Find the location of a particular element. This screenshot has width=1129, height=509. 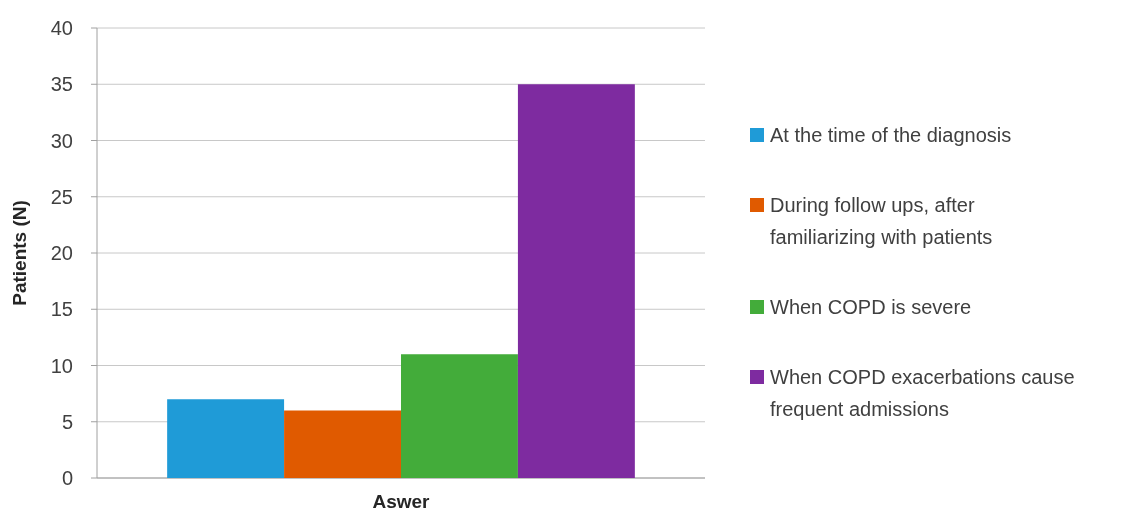

y-tick-label: 5 is located at coordinates (67, 421).